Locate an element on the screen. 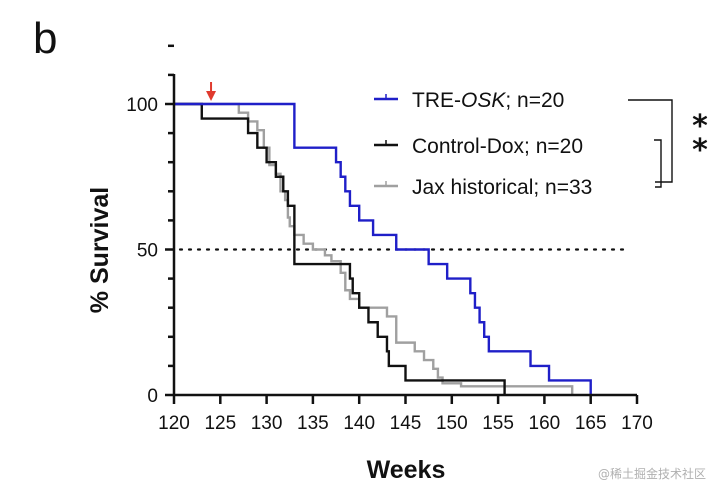 This screenshot has height=498, width=720. panel-label: b is located at coordinates (45, 38).